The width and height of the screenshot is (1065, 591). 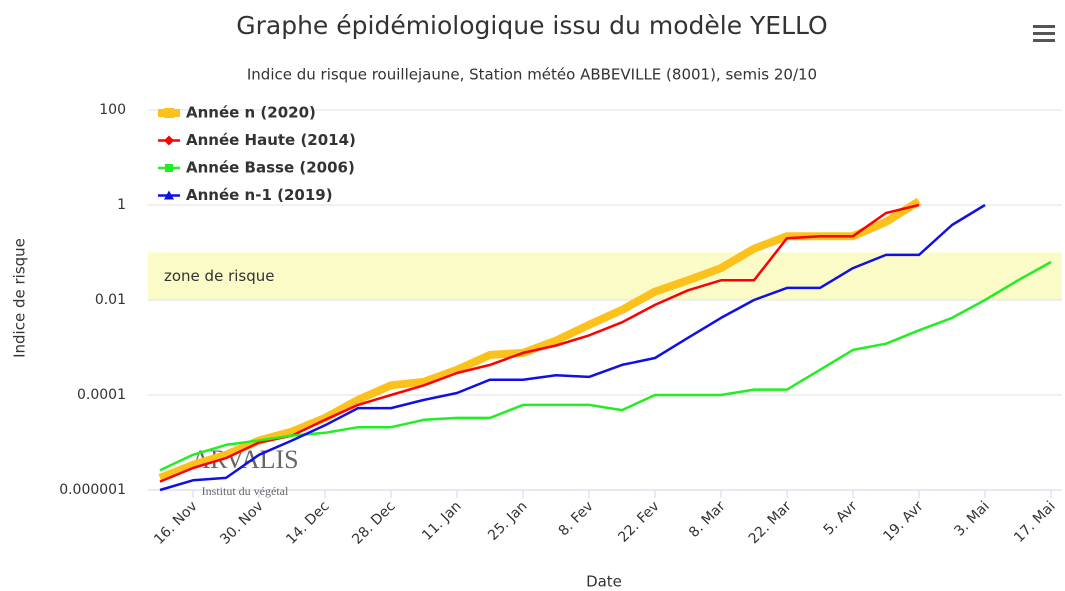 I want to click on x-tick-label: 22. Mar, so click(x=770, y=522).